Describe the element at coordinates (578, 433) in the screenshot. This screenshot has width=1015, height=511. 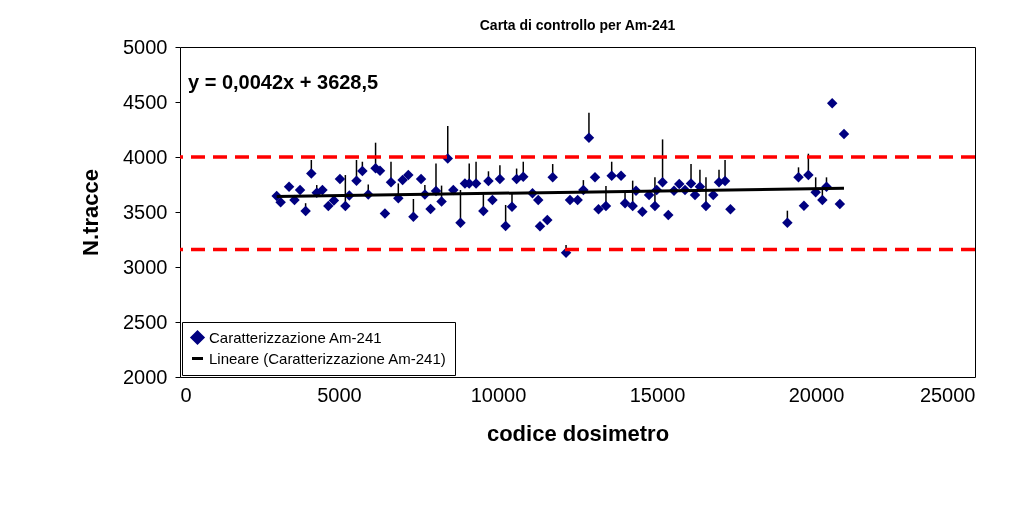
I see `x-axis-title: codice dosimetro` at that location.